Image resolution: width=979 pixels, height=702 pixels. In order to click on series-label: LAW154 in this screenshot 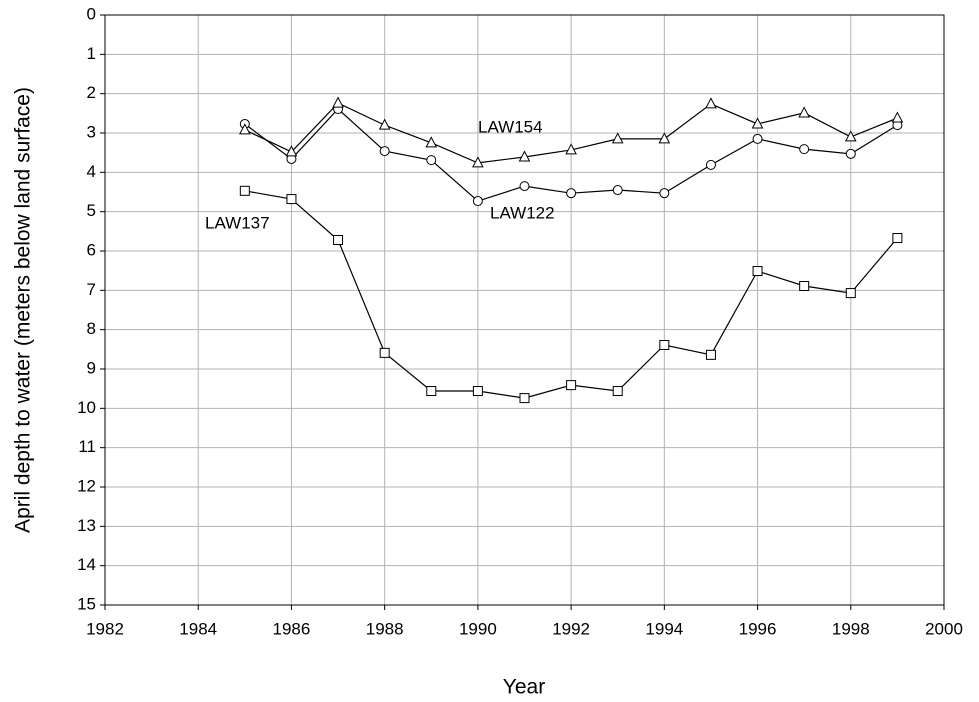, I will do `click(510, 126)`.